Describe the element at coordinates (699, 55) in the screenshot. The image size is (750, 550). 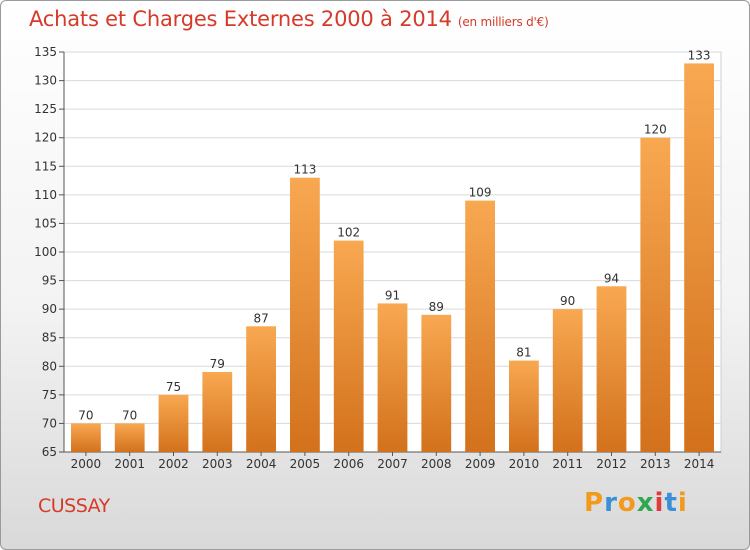
I see `data-label: 133` at that location.